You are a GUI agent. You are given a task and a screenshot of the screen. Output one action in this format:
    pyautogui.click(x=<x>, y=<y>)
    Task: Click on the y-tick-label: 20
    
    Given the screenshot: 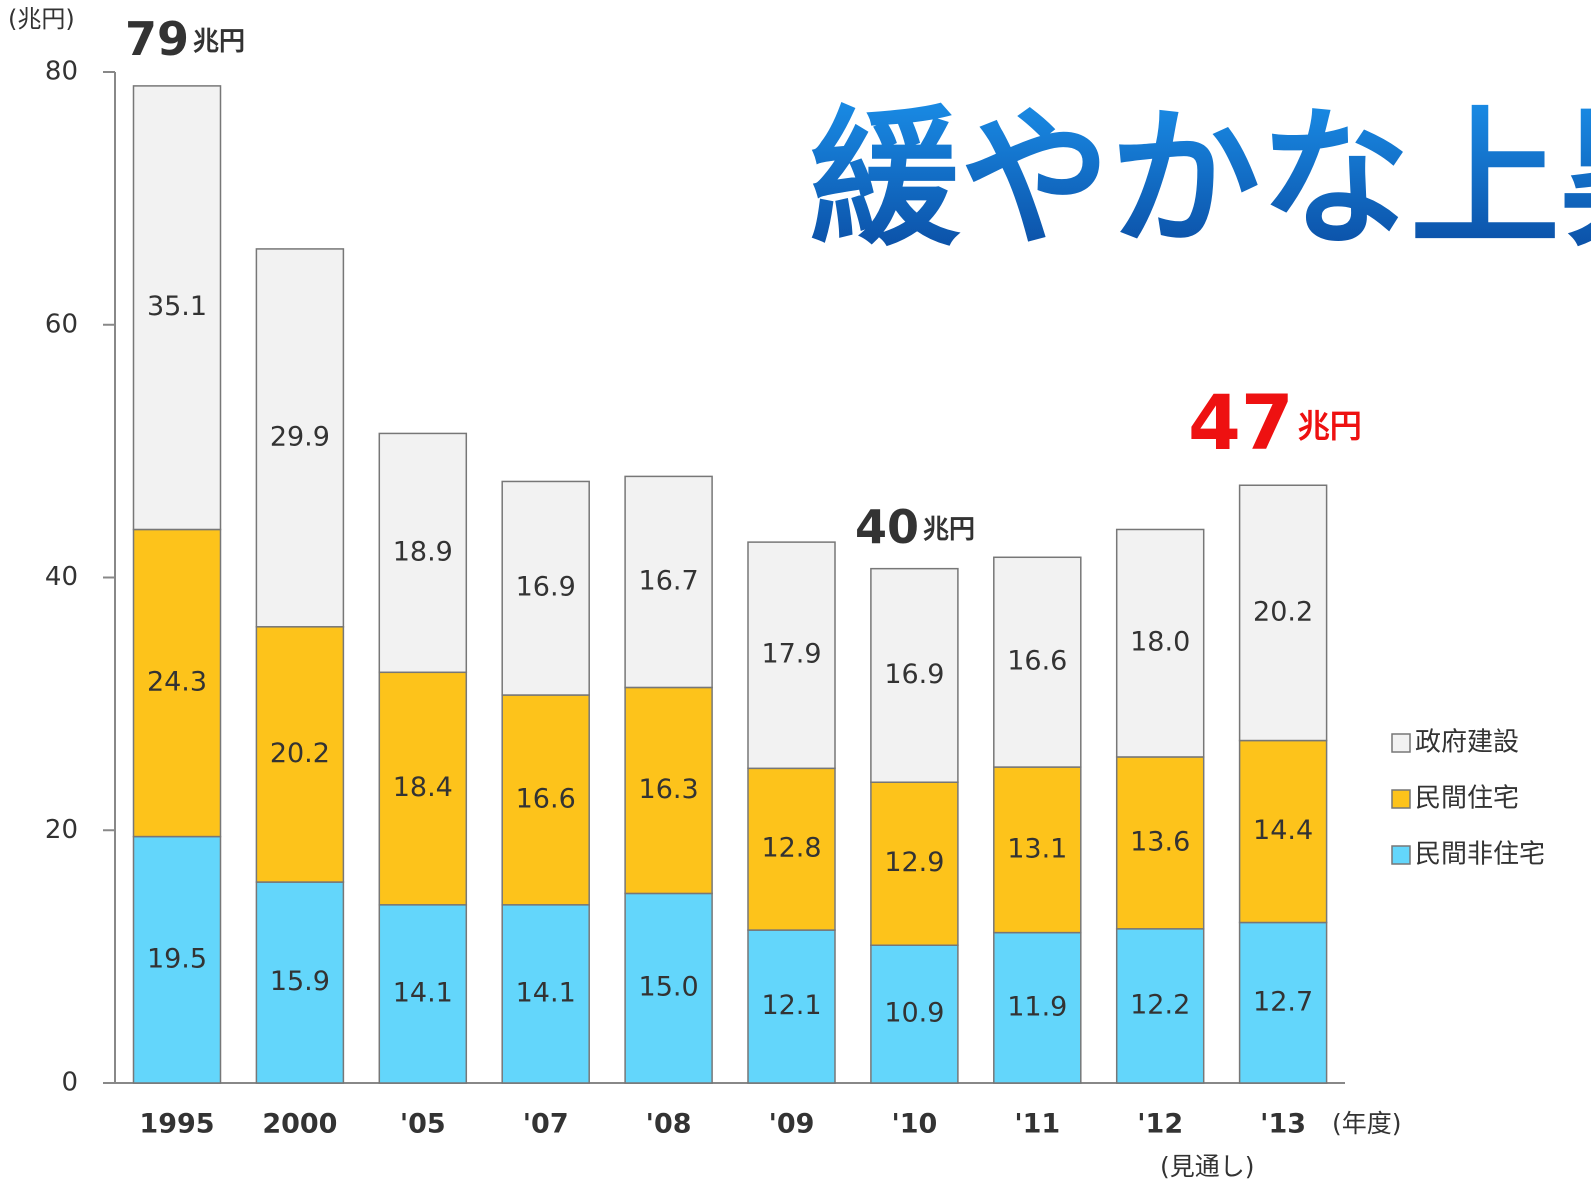 What is the action you would take?
    pyautogui.click(x=61, y=830)
    